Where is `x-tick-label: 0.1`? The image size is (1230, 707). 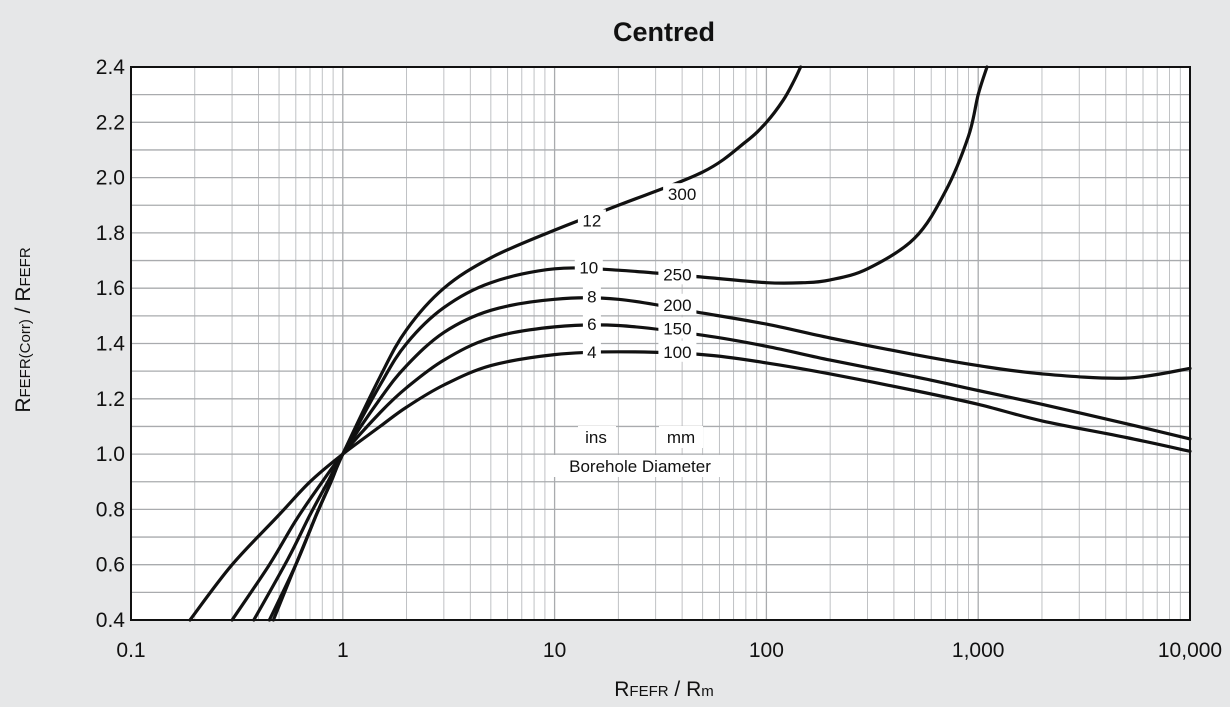 x-tick-label: 0.1 is located at coordinates (130, 650).